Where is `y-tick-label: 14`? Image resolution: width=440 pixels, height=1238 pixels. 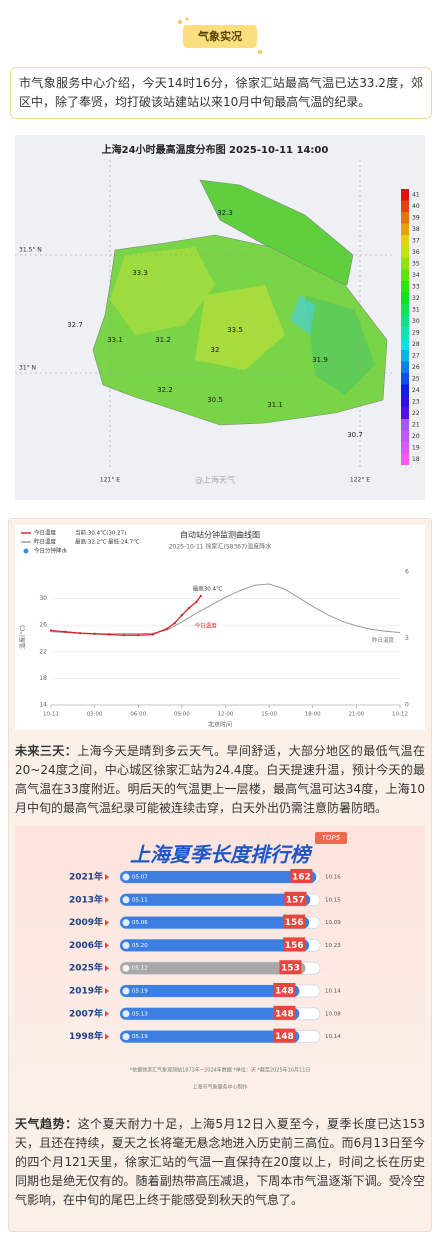 y-tick-label: 14 is located at coordinates (43, 705).